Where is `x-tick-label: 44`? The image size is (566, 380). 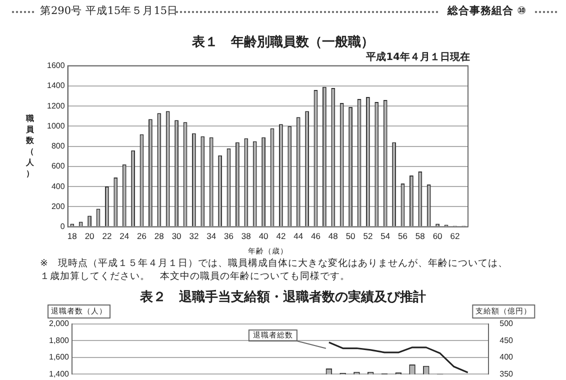 x-tick-label: 44 is located at coordinates (299, 236).